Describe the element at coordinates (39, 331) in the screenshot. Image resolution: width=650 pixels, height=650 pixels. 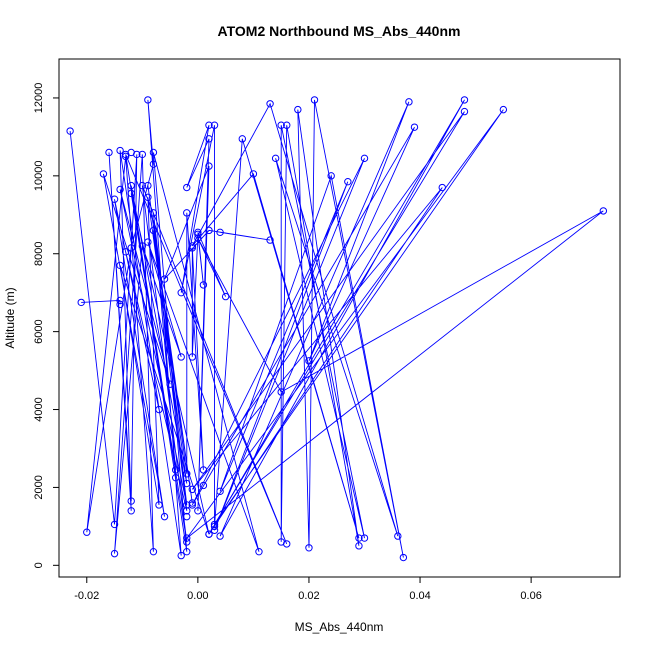
I see `y-tick-label: 6000` at that location.